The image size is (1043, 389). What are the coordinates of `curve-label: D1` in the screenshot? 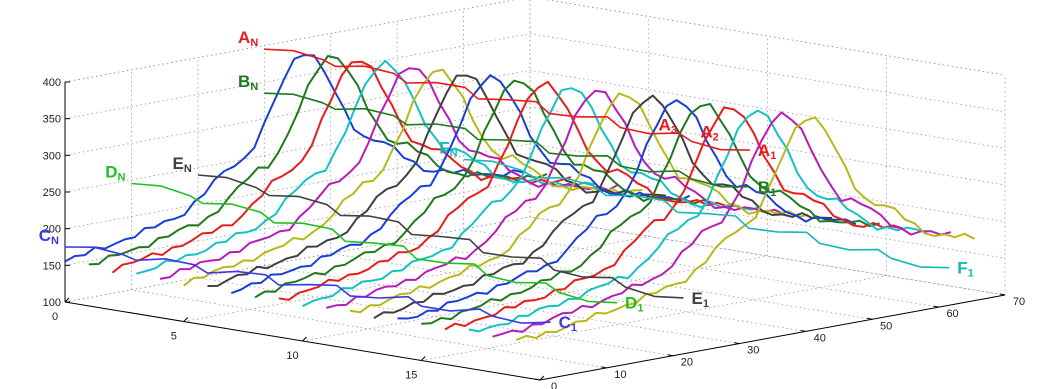 It's located at (634, 304).